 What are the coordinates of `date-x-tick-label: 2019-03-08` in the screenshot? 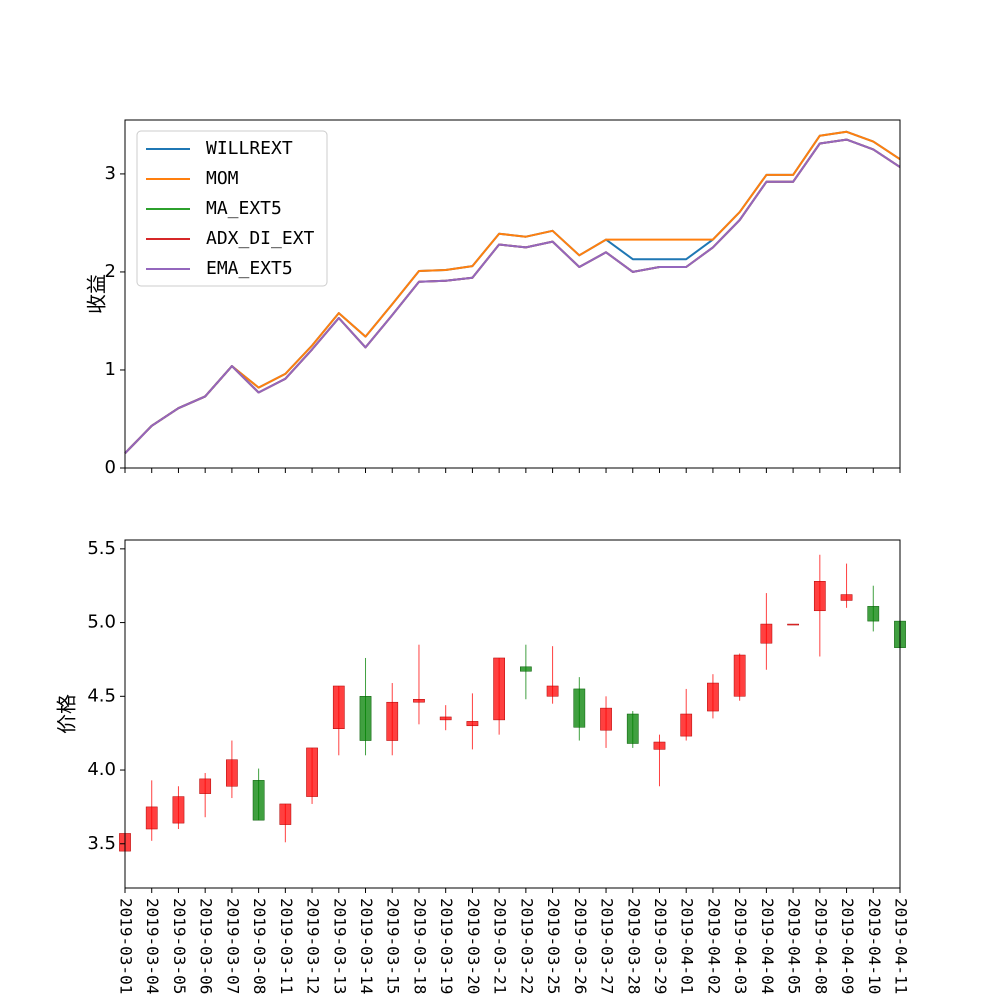 It's located at (259, 946).